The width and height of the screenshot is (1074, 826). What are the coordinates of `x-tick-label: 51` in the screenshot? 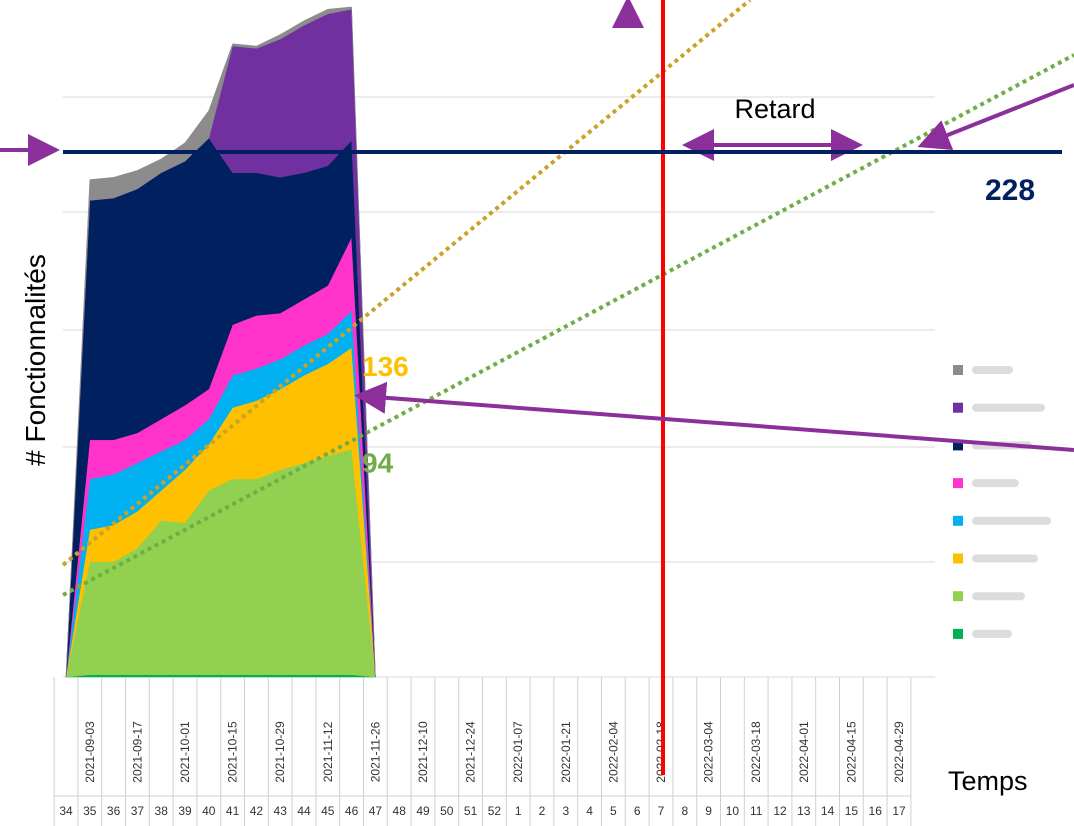 It's located at (471, 811).